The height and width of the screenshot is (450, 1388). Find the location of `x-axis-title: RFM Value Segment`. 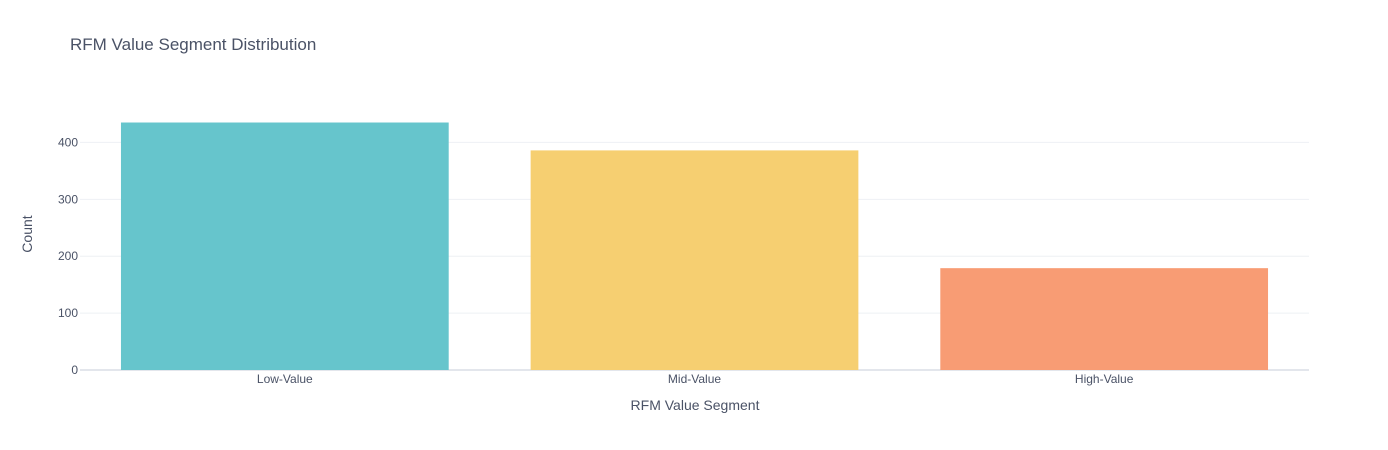

x-axis-title: RFM Value Segment is located at coordinates (695, 405).